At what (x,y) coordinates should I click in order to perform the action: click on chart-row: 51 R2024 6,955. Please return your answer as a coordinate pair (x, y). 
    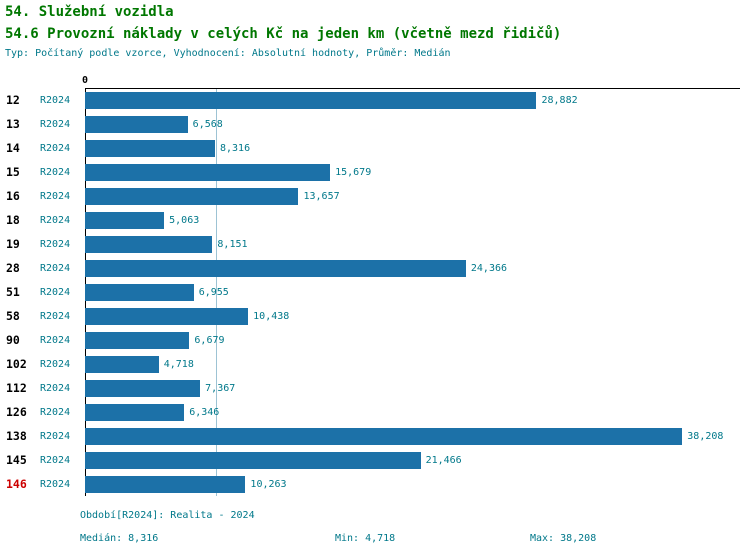
    Looking at the image, I should click on (375, 292).